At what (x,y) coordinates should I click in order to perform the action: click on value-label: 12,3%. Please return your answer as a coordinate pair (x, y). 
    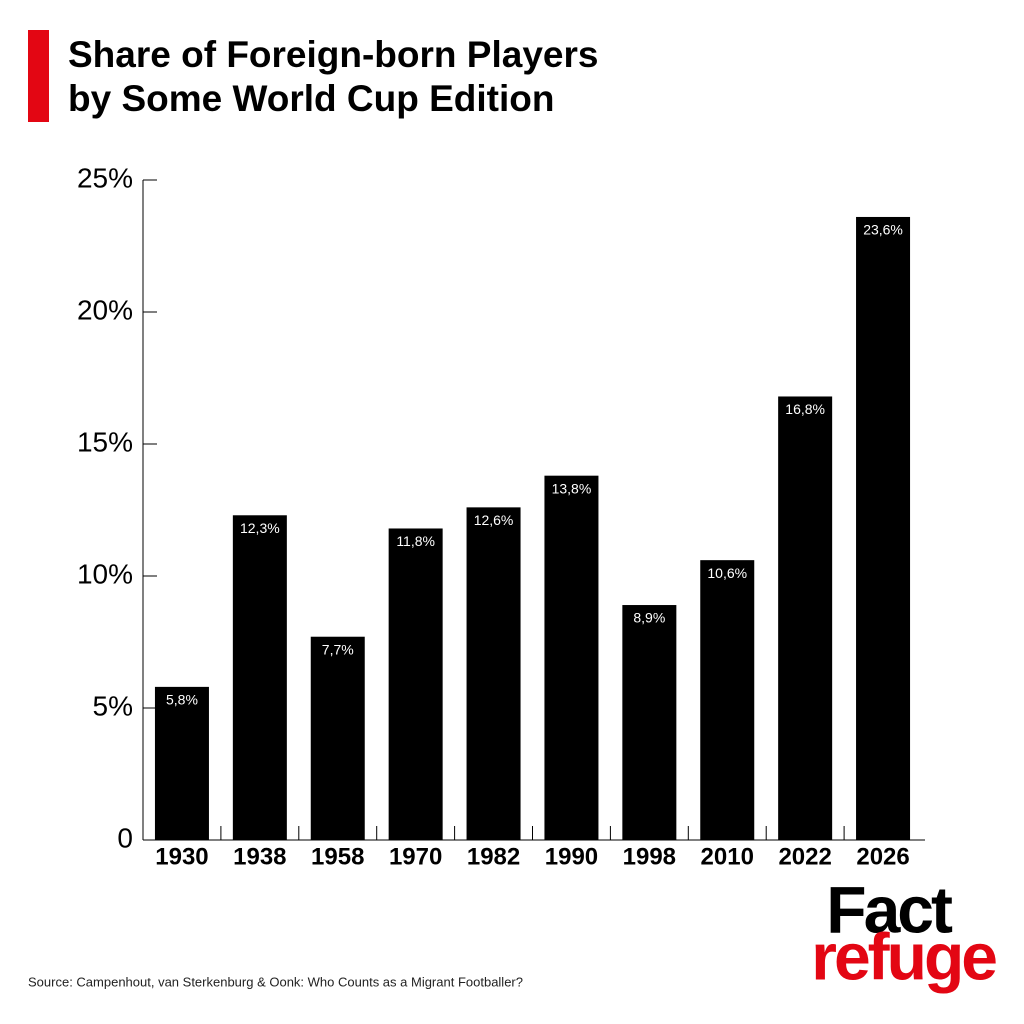
    Looking at the image, I should click on (260, 528).